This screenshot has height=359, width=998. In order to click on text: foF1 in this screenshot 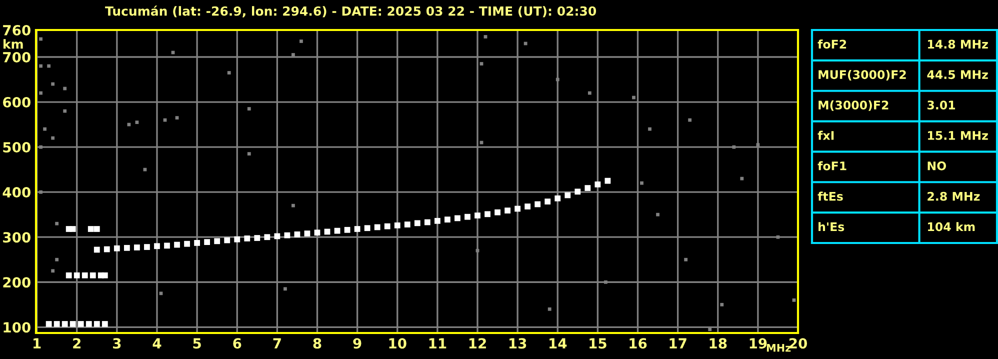, I will do `click(832, 165)`.